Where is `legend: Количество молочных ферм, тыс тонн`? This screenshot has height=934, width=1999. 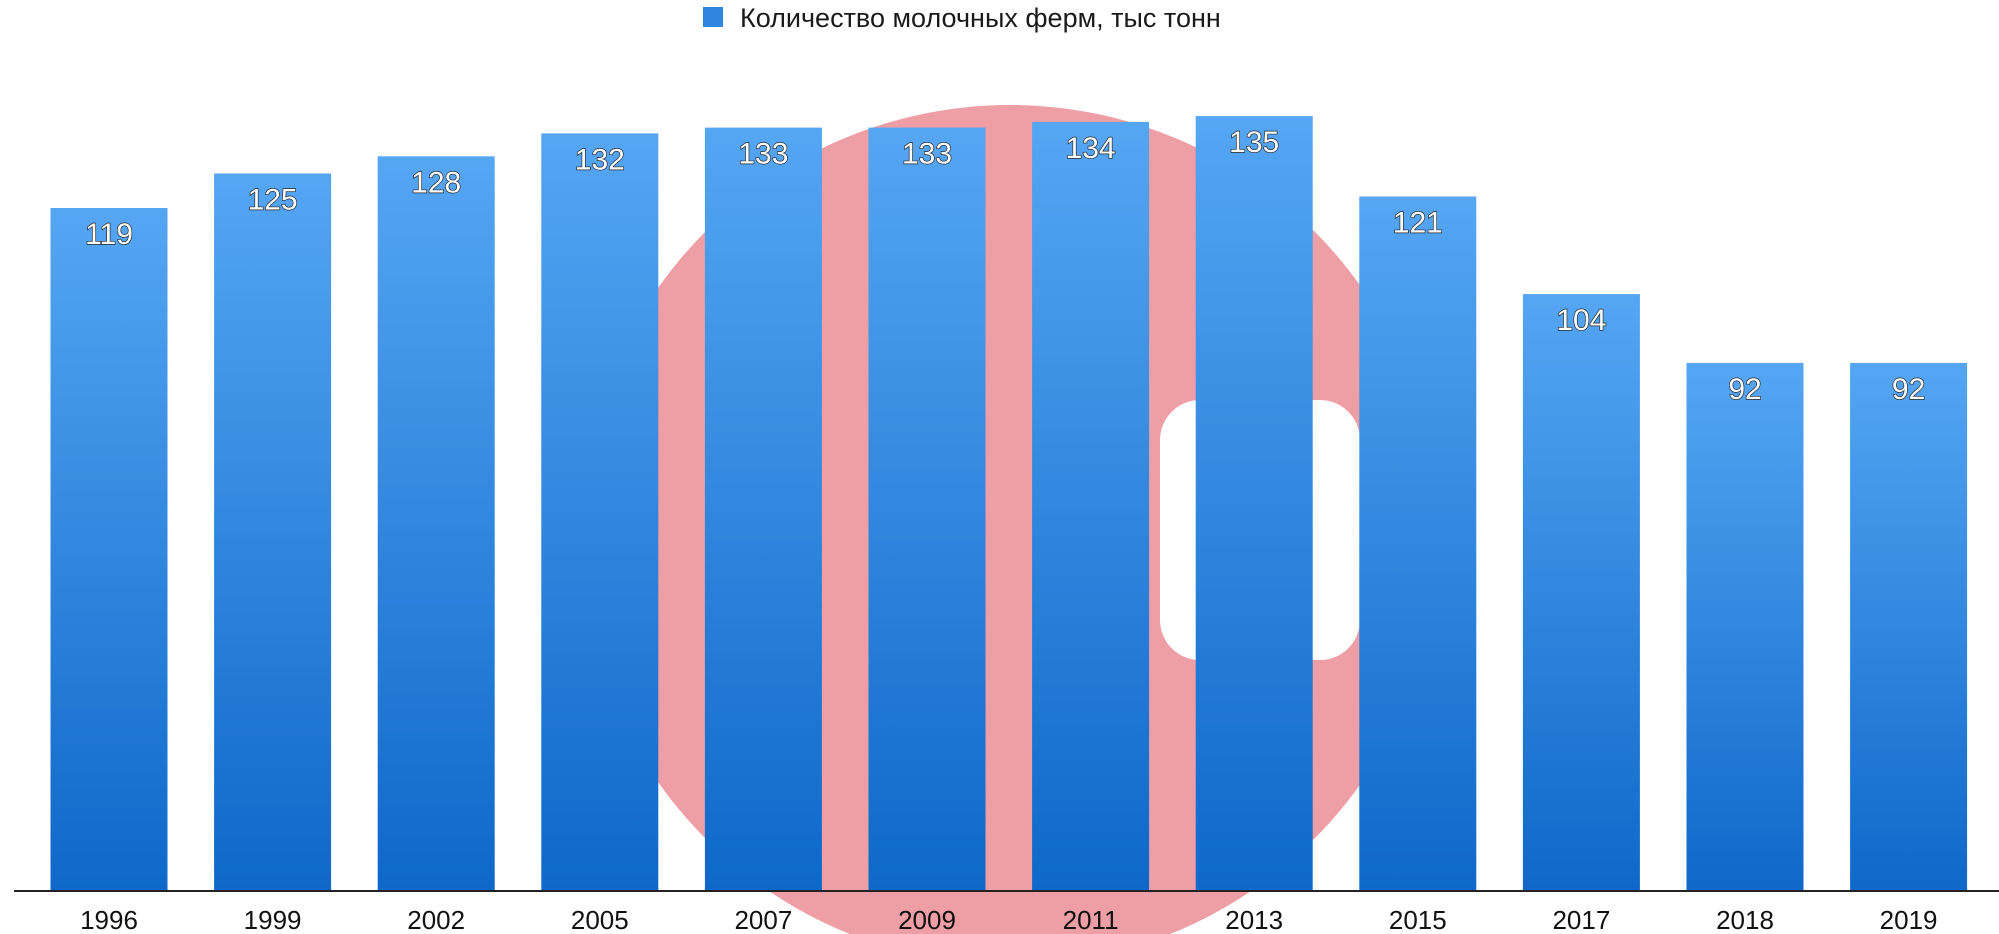 legend: Количество молочных ферм, тыс тонн is located at coordinates (962, 18).